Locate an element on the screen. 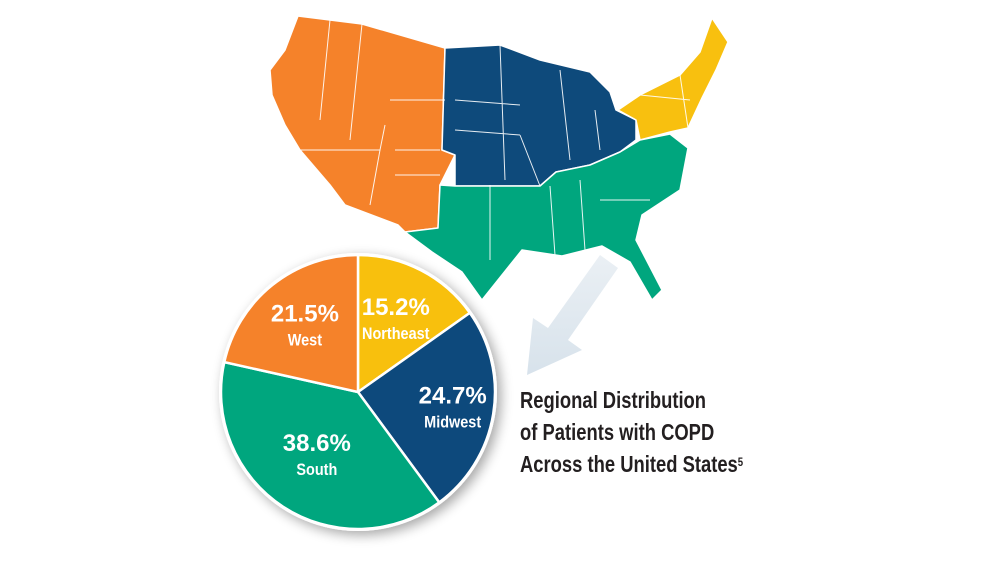 Image resolution: width=1000 pixels, height=563 pixels. pie-slice-south is located at coordinates (330, 445).